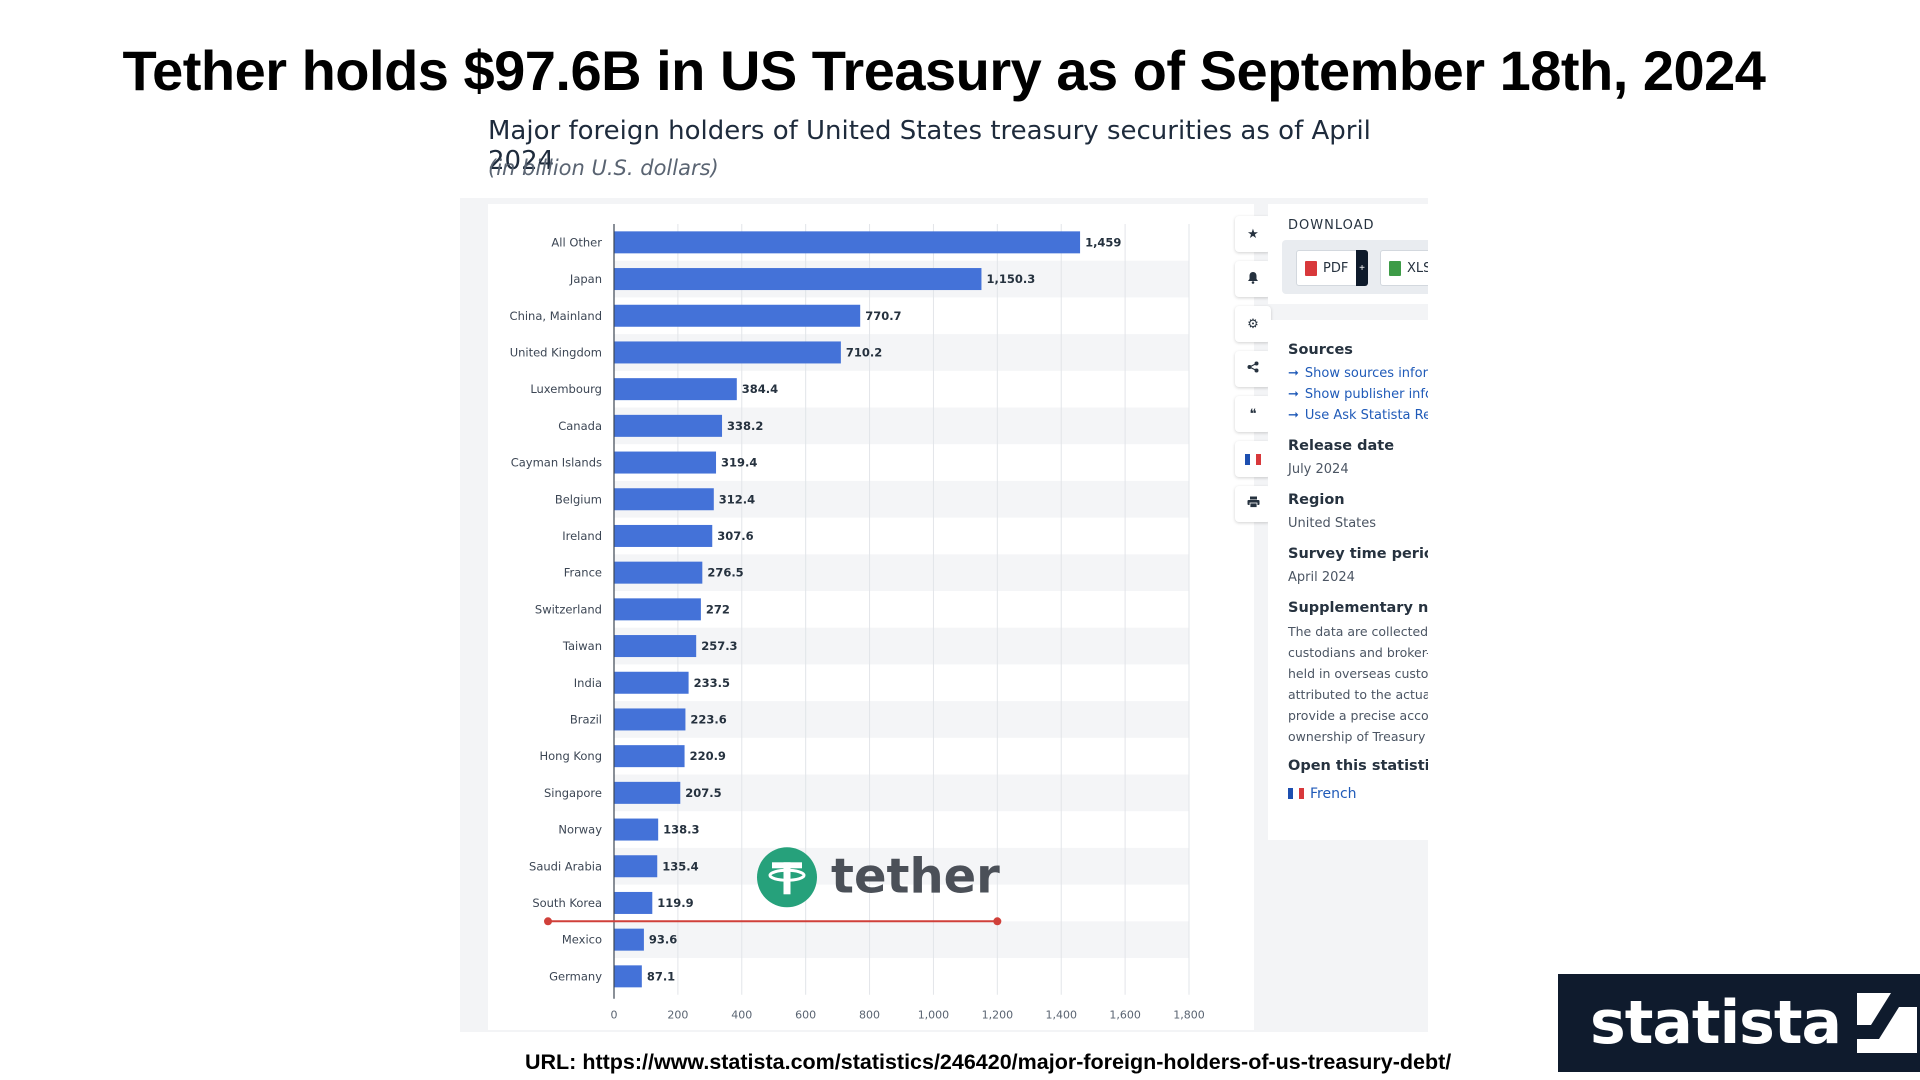  Describe the element at coordinates (556, 352) in the screenshot. I see `category-label: United Kingdom` at that location.